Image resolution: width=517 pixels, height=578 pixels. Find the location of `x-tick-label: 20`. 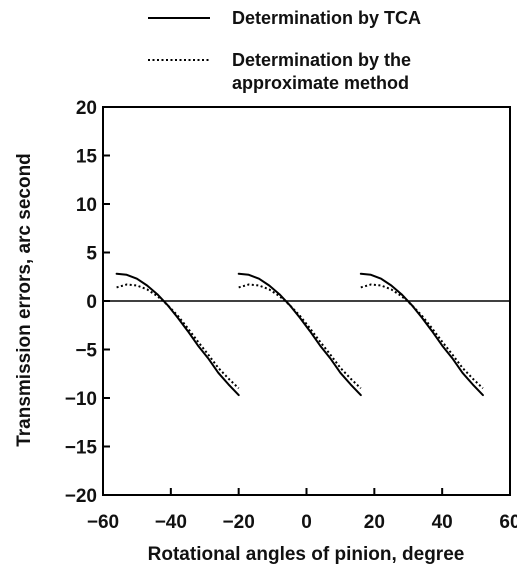

x-tick-label: 20 is located at coordinates (374, 522).